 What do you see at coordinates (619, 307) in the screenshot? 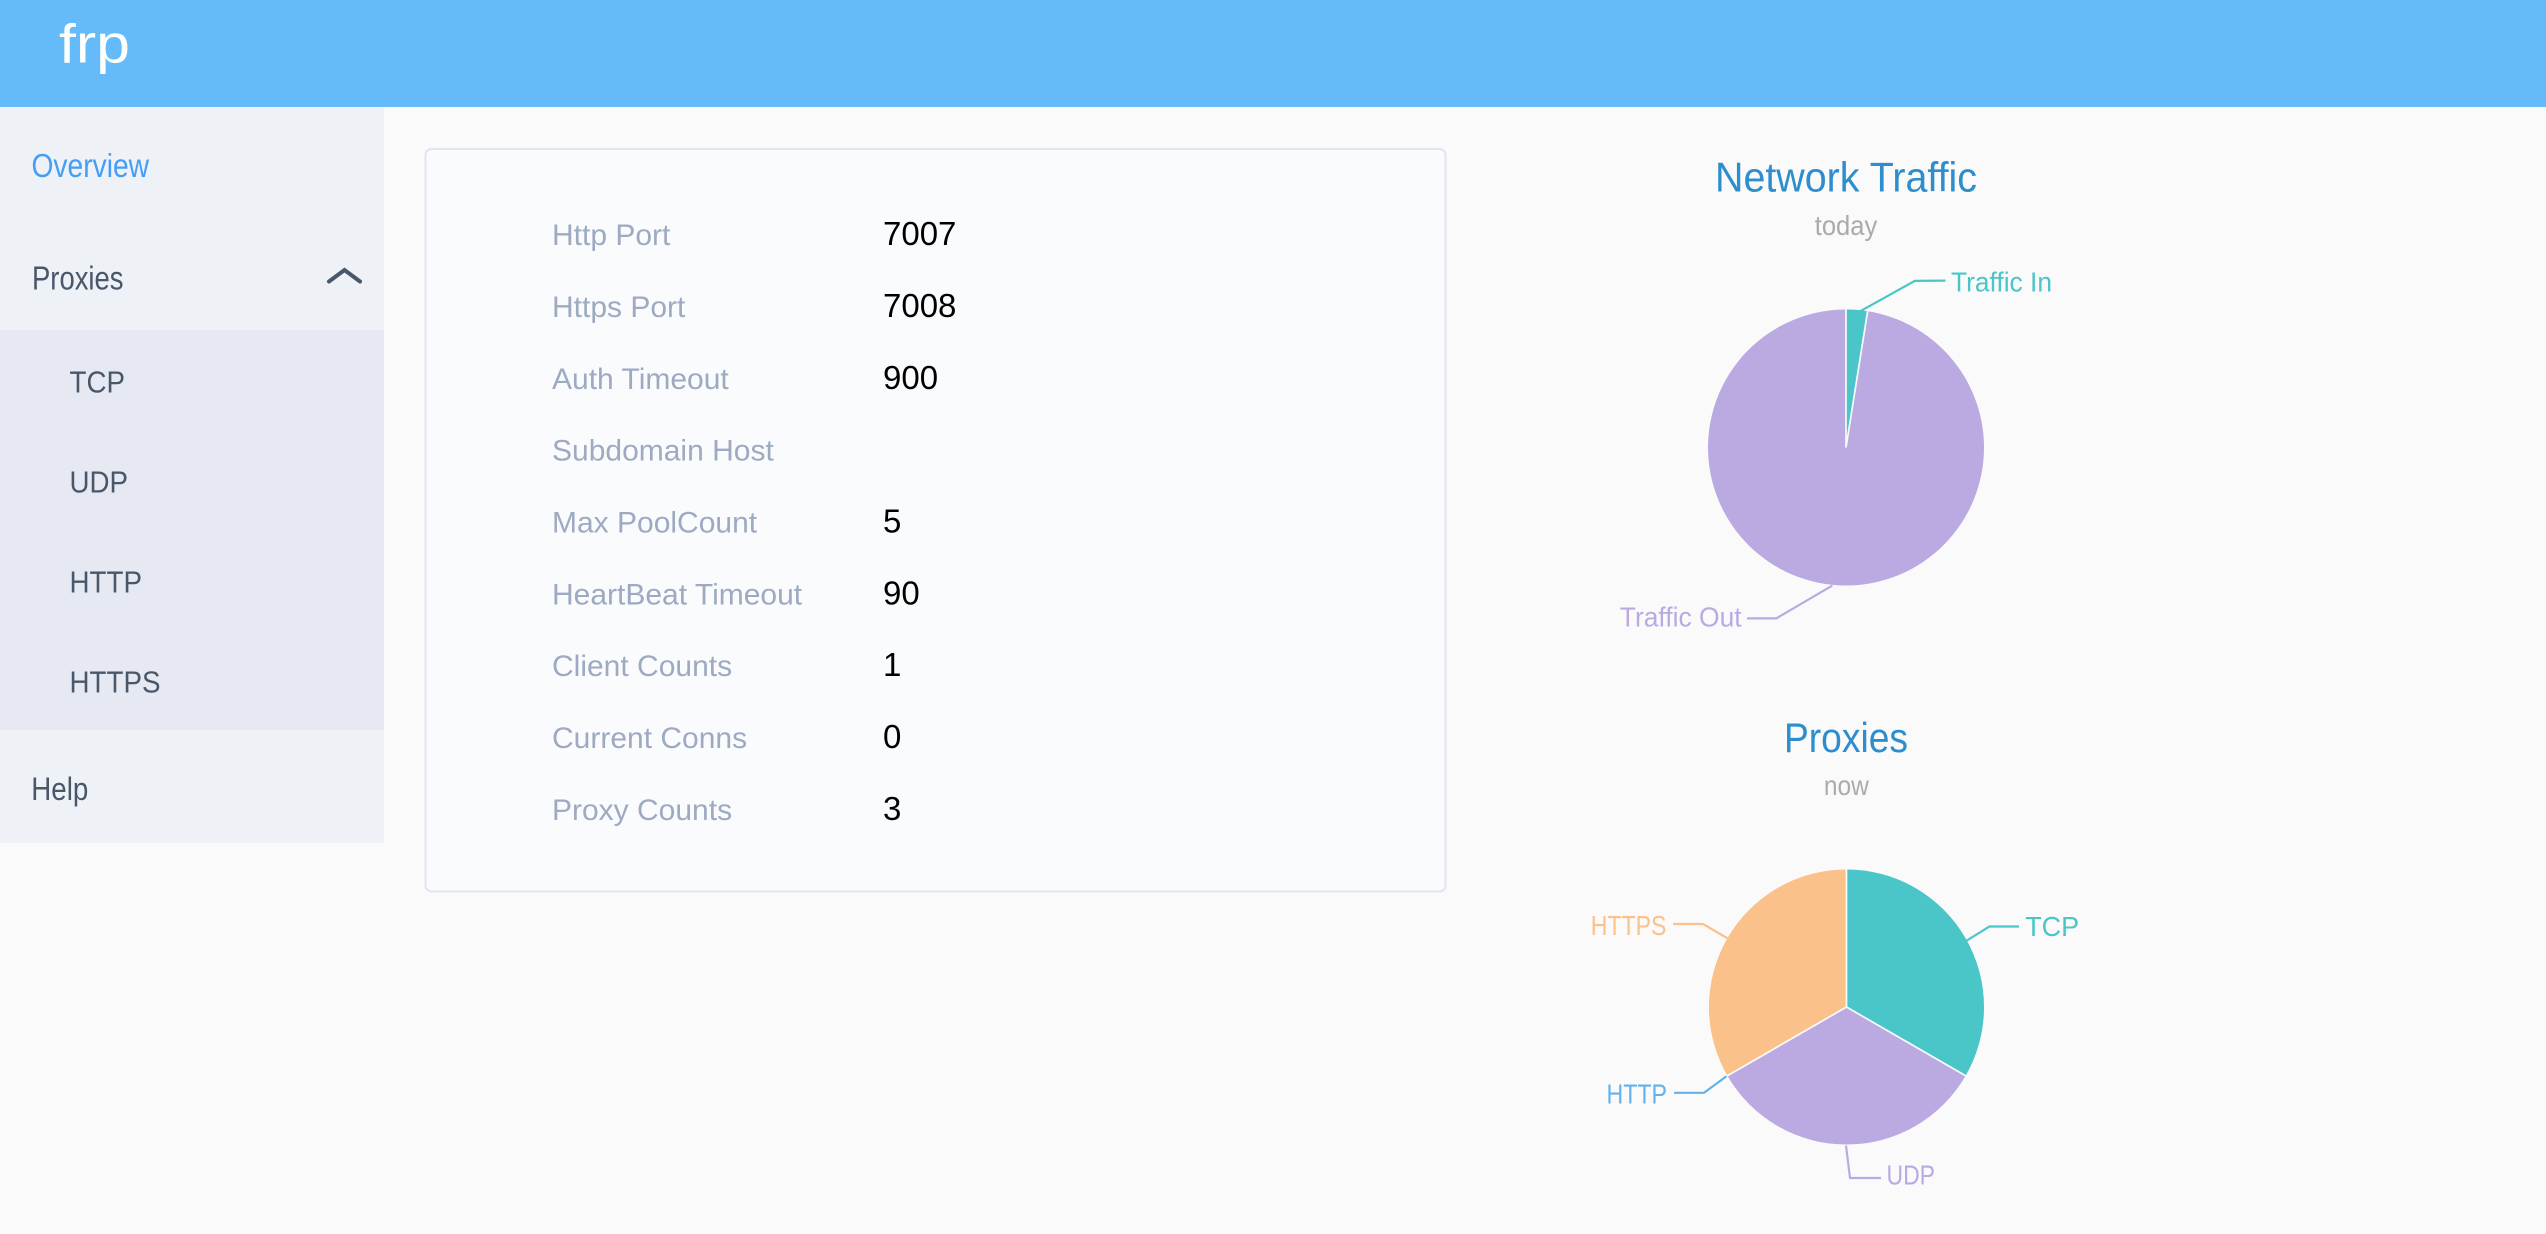
I see `svg-text: Https Port` at bounding box center [619, 307].